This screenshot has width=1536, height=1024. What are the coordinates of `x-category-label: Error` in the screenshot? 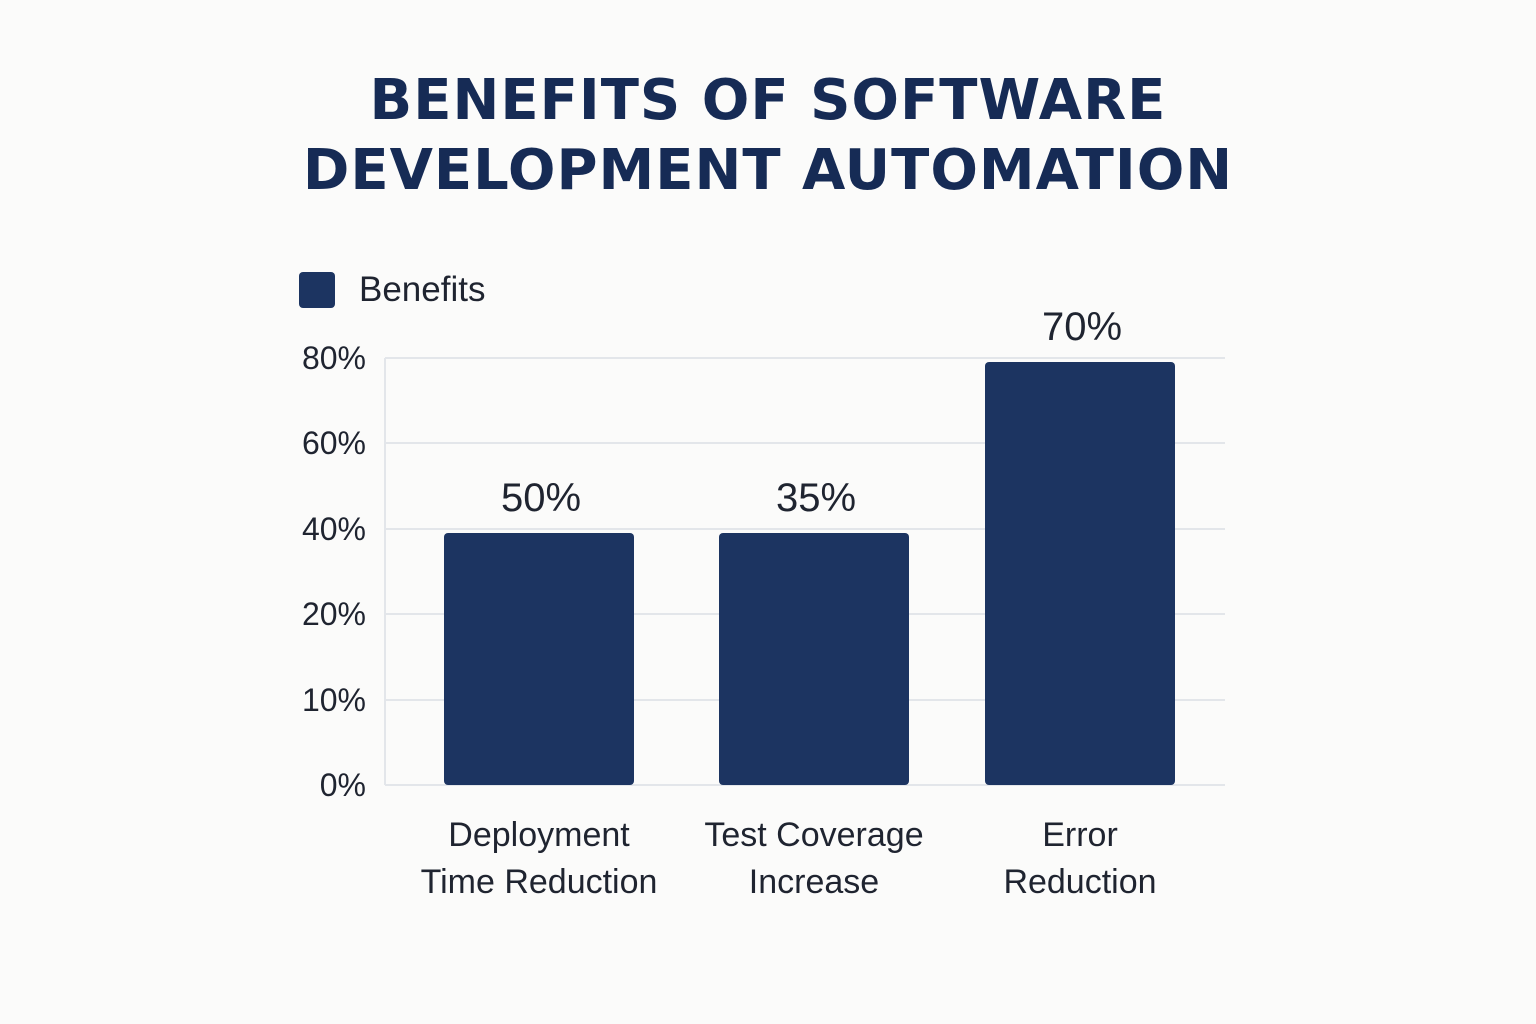 It's located at (1080, 835).